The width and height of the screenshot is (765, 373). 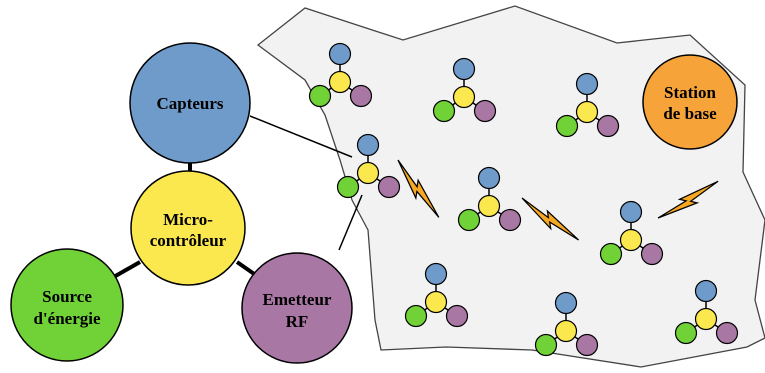 What do you see at coordinates (188, 240) in the screenshot?
I see `microcontroller-label-line2: contrôleur` at bounding box center [188, 240].